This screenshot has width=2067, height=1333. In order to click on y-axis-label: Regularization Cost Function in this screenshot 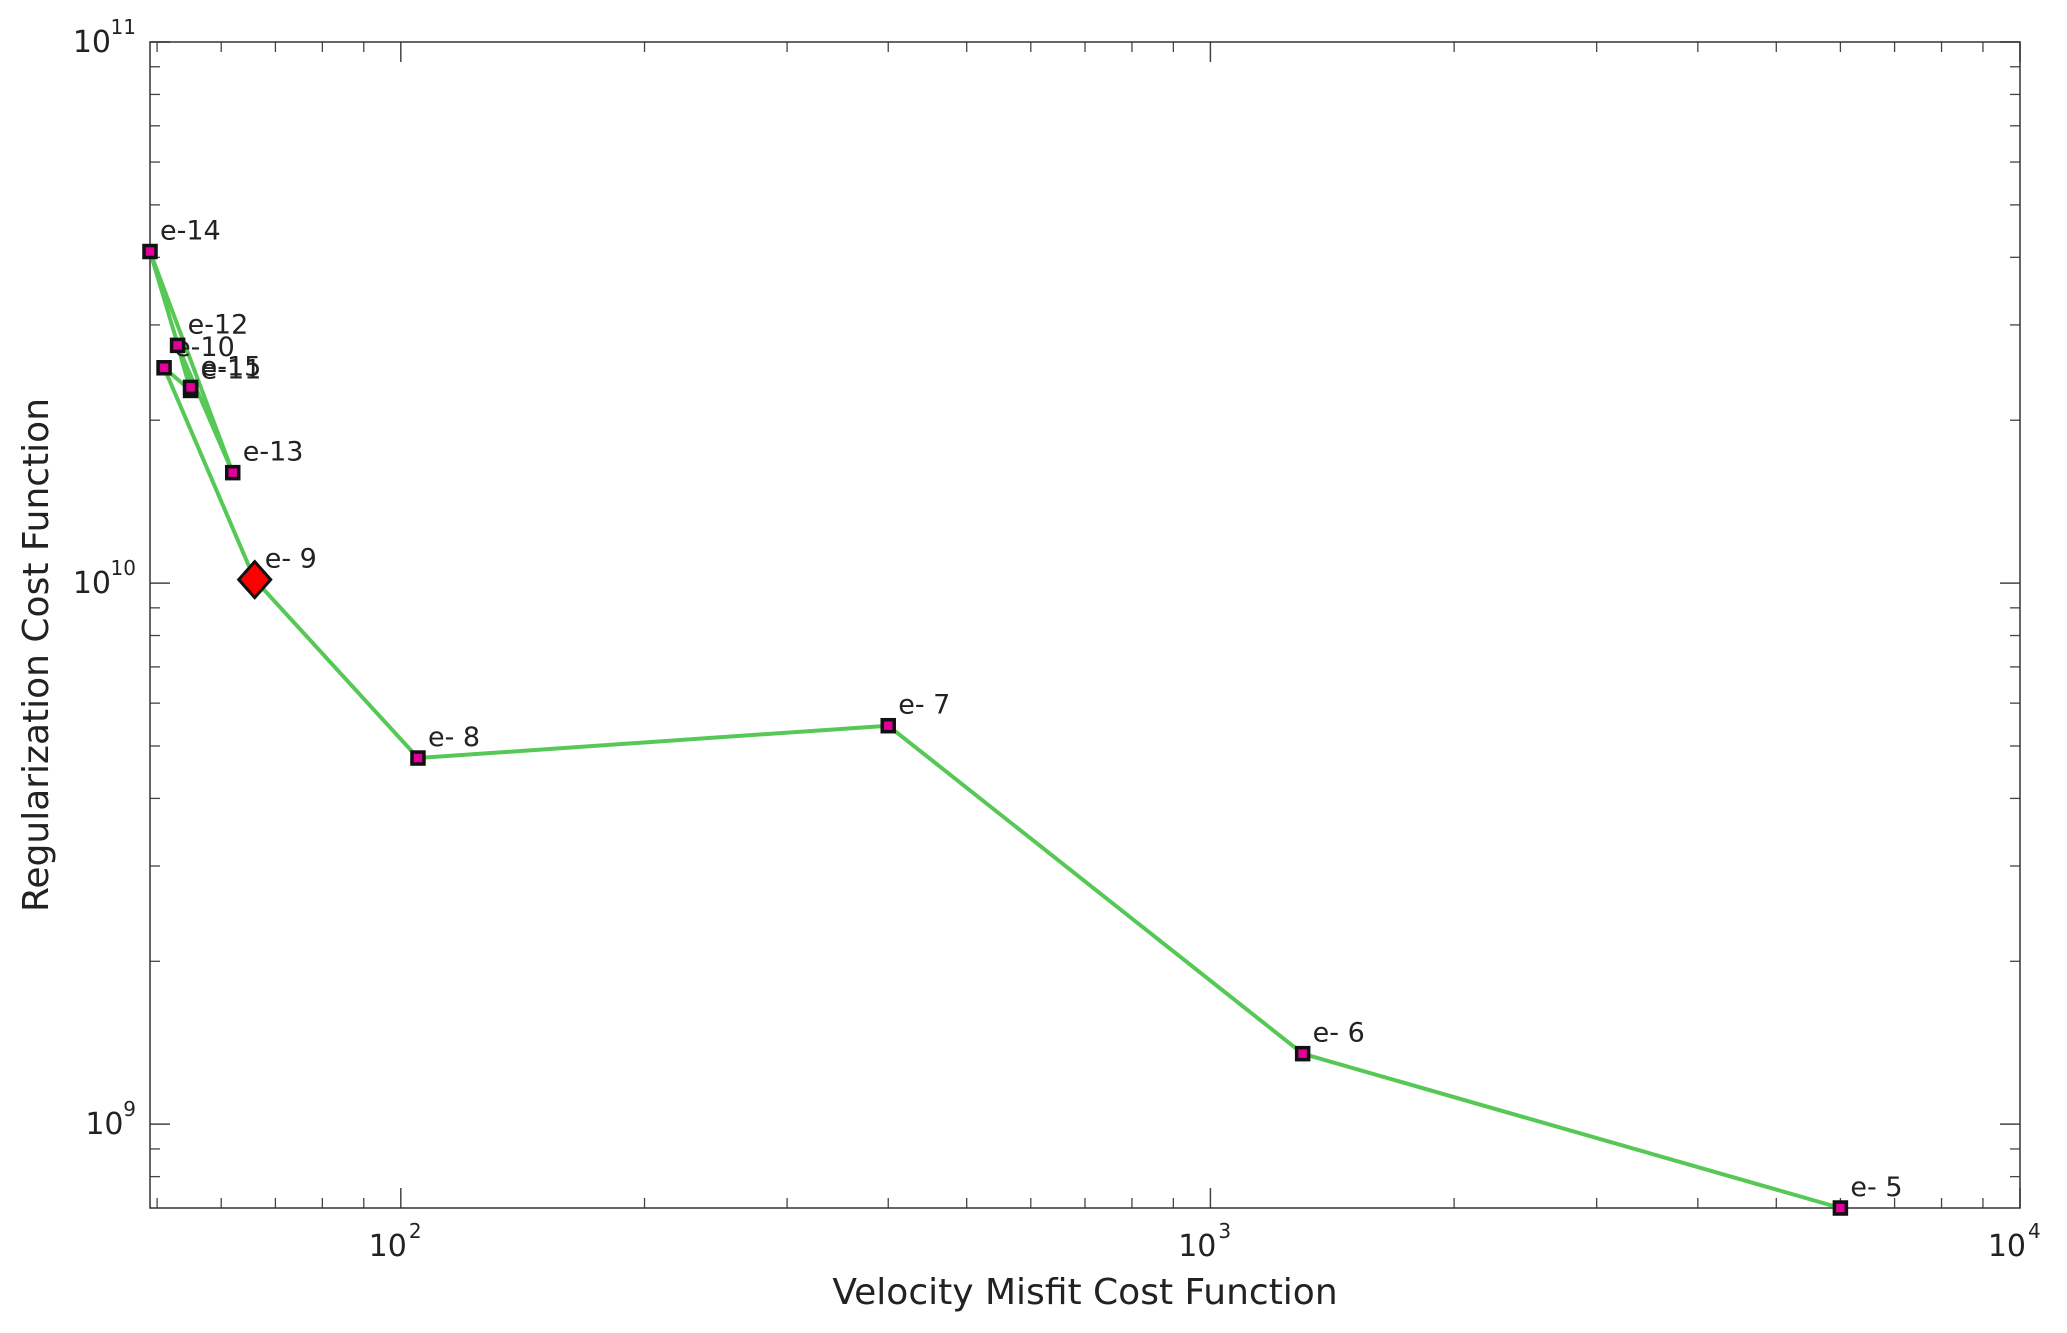, I will do `click(36, 655)`.